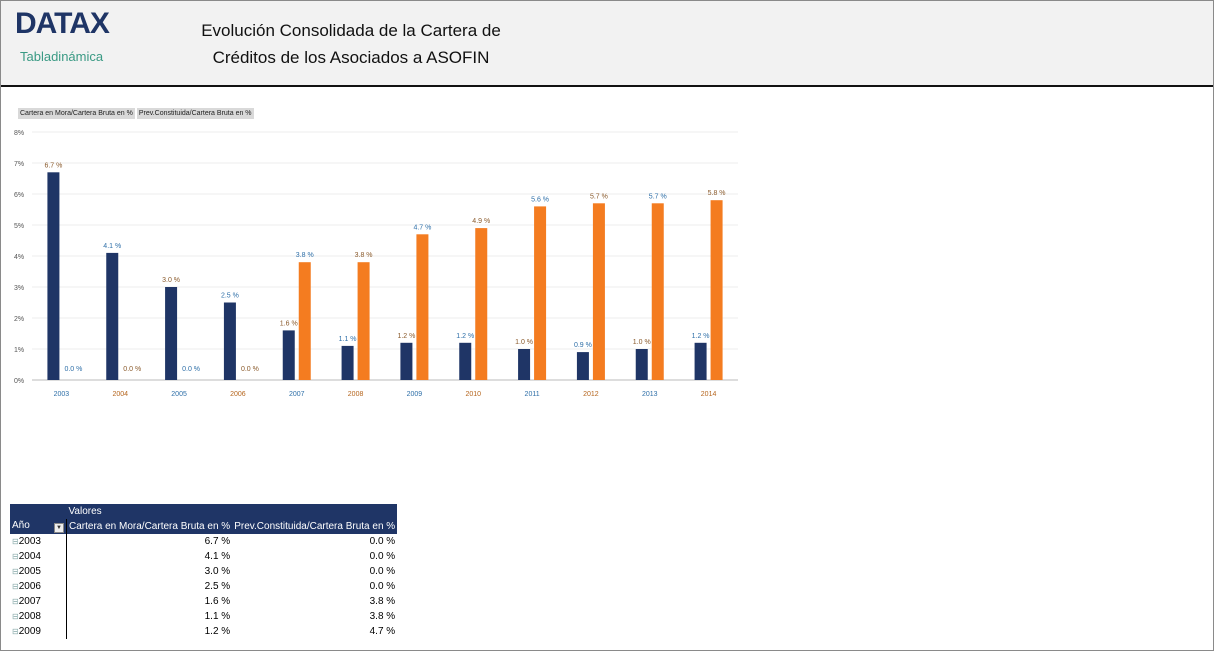  What do you see at coordinates (21, 525) in the screenshot?
I see `year-header-label: Año` at bounding box center [21, 525].